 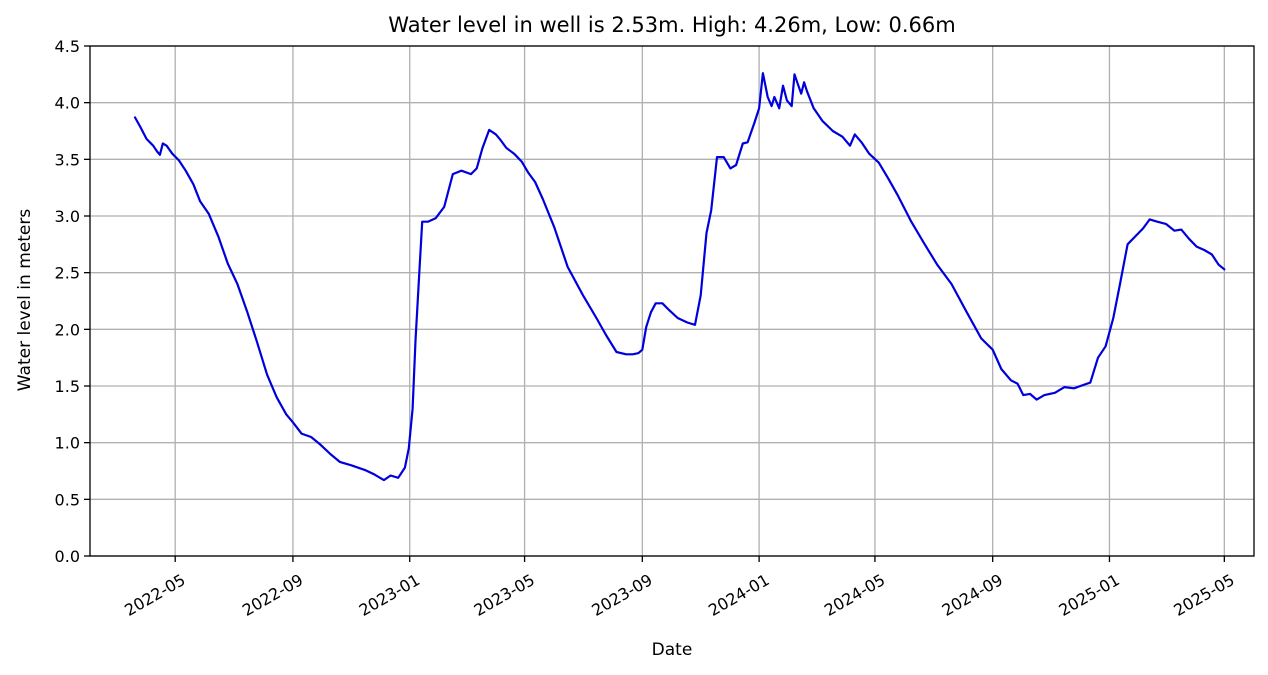 What do you see at coordinates (67, 556) in the screenshot?
I see `y-tick-label: 0.0` at bounding box center [67, 556].